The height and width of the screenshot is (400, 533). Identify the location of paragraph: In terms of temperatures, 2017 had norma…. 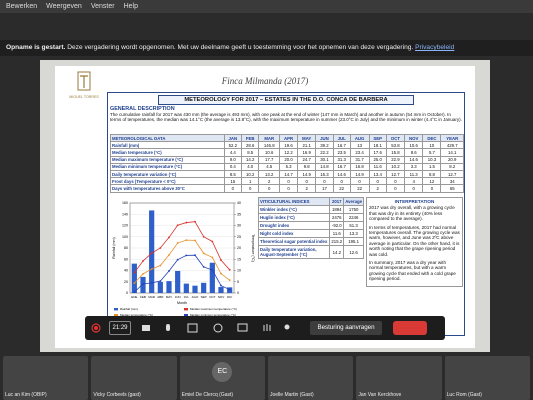
(414, 240).